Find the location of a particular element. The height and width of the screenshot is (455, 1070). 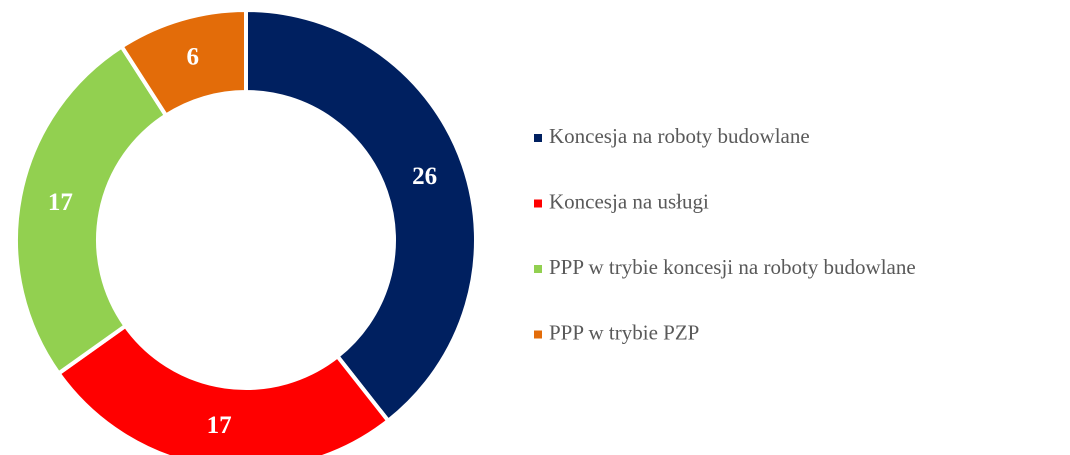

data-label: 26 is located at coordinates (424, 176).